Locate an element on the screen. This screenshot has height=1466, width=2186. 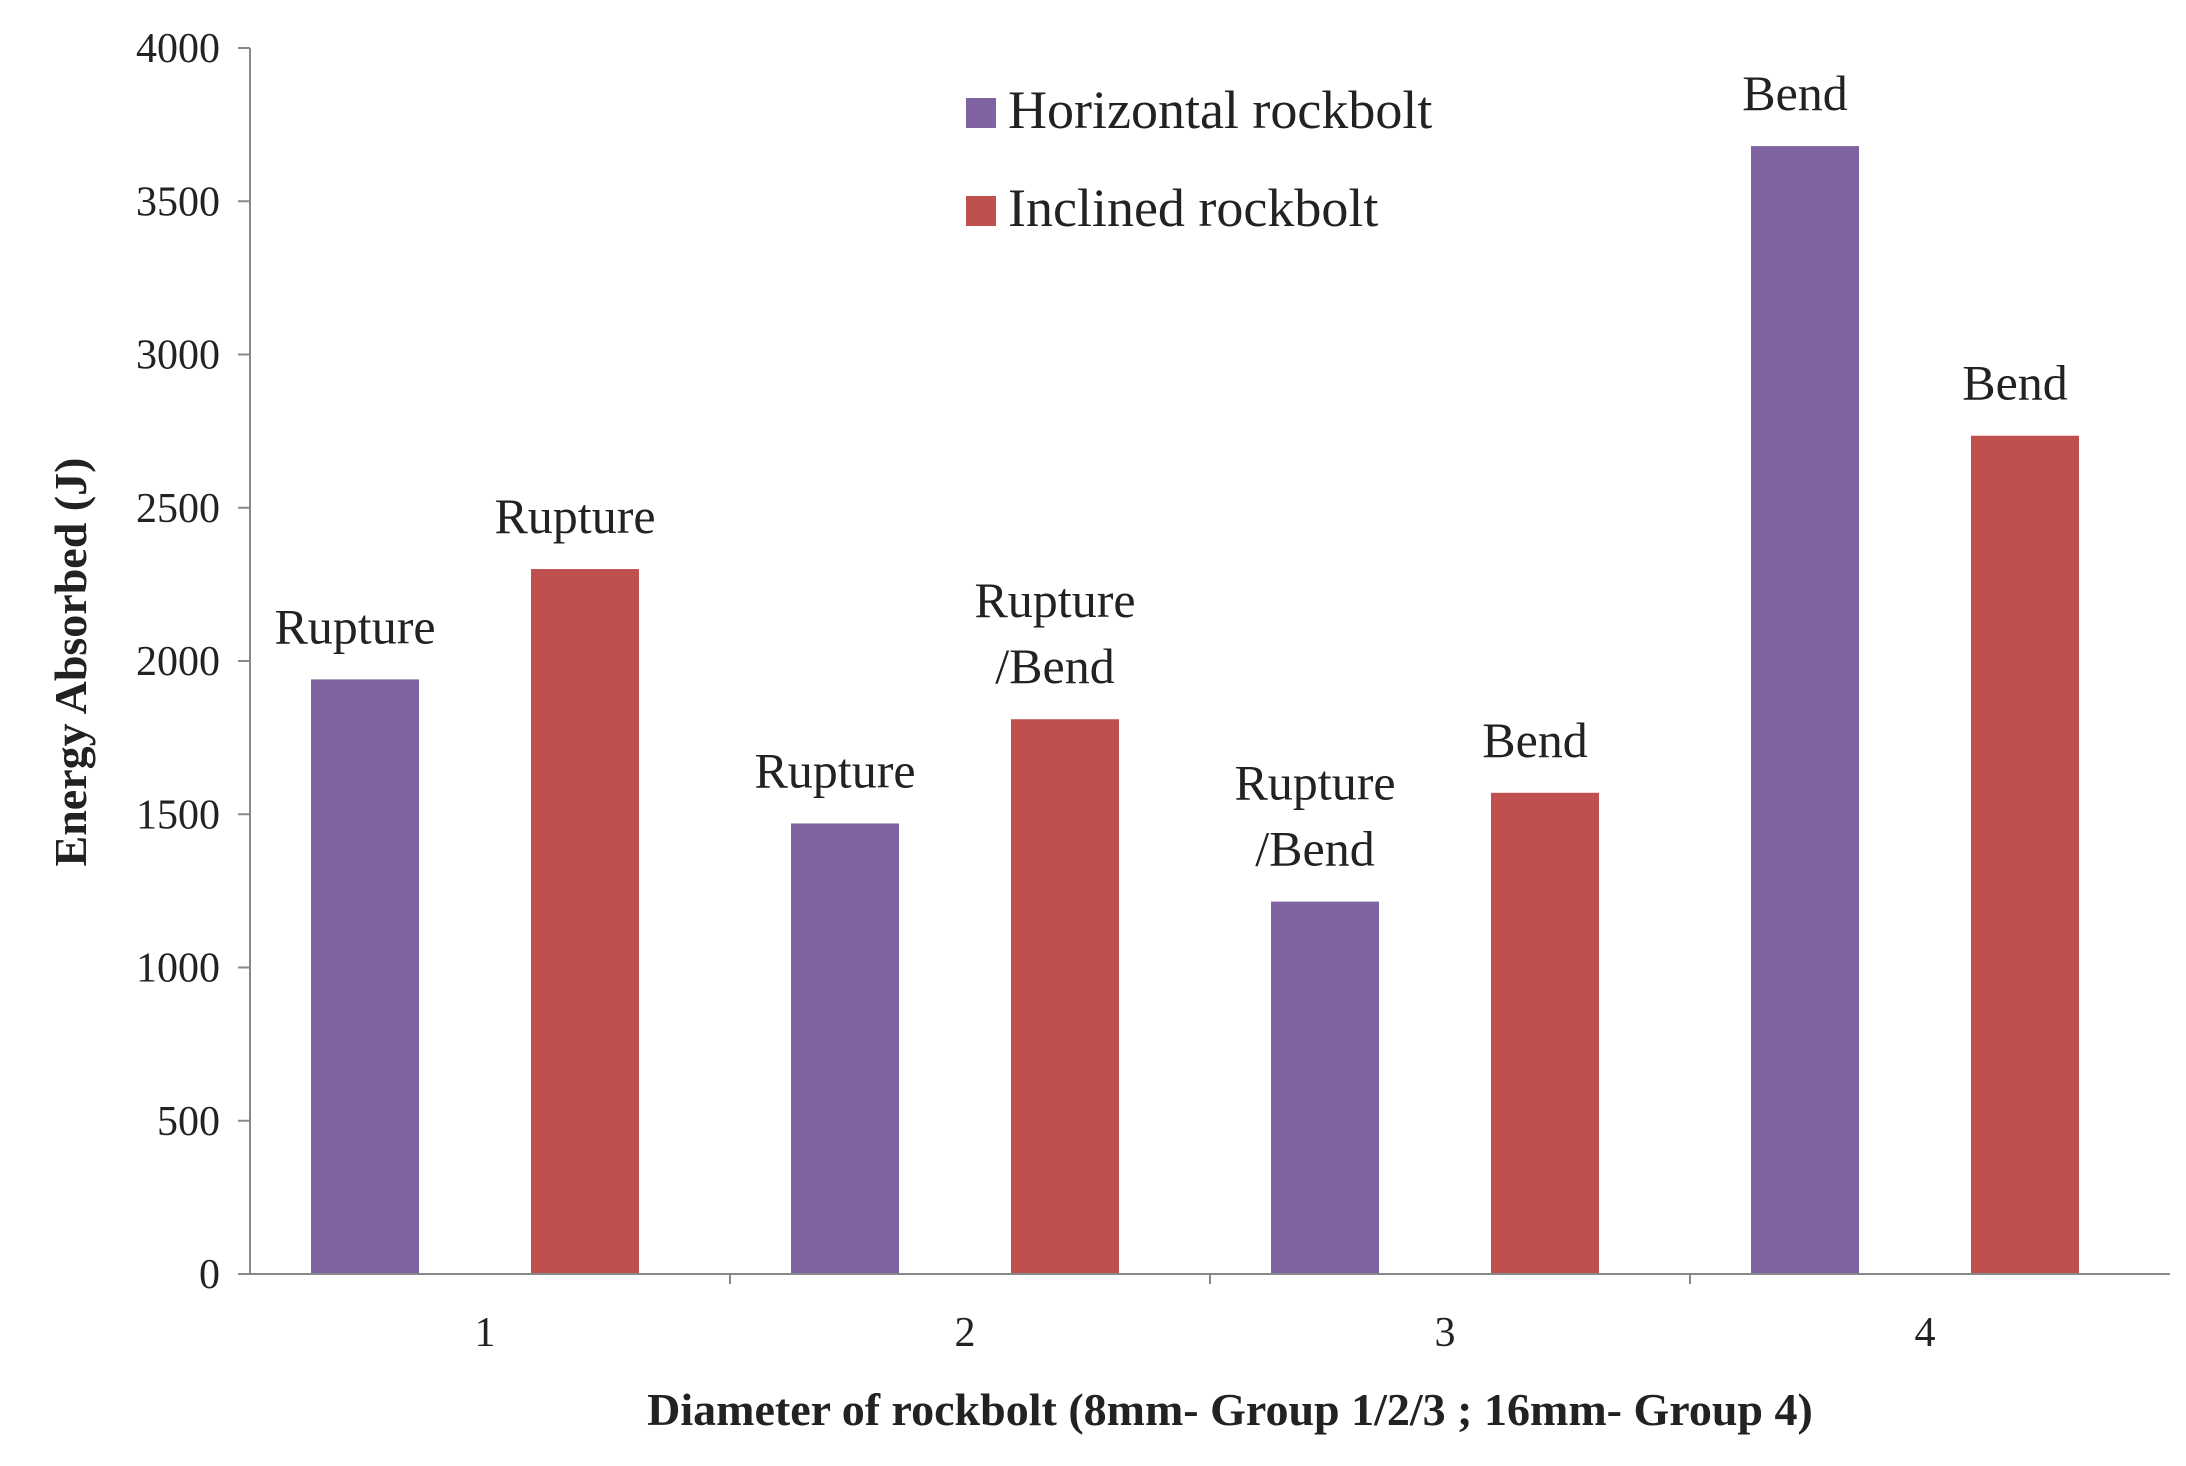
y-tick-label: 3000 is located at coordinates (178, 356).